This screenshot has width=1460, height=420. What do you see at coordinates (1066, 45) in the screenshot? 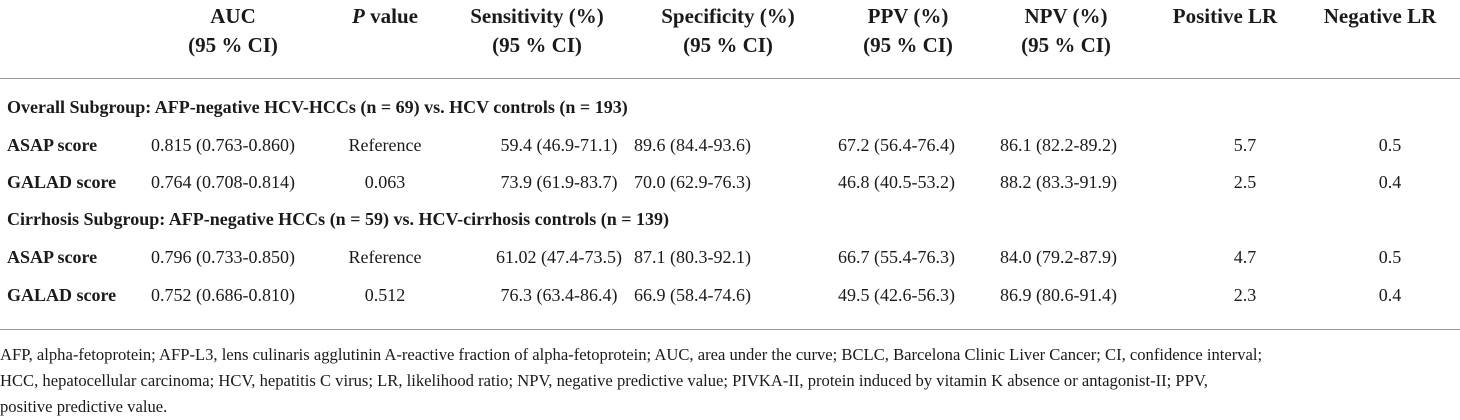
I see `column-header-npv-line2: (95 % CI)` at bounding box center [1066, 45].